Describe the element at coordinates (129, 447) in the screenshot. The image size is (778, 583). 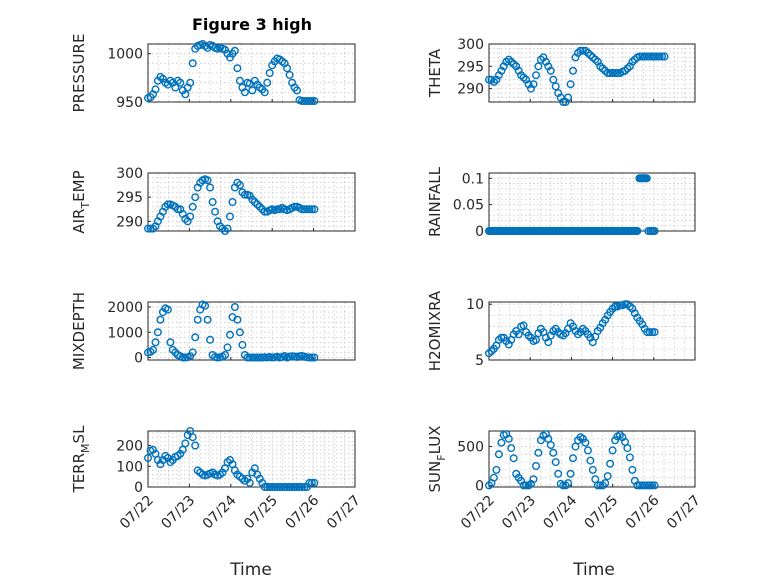
I see `y-tick-label: 200` at that location.